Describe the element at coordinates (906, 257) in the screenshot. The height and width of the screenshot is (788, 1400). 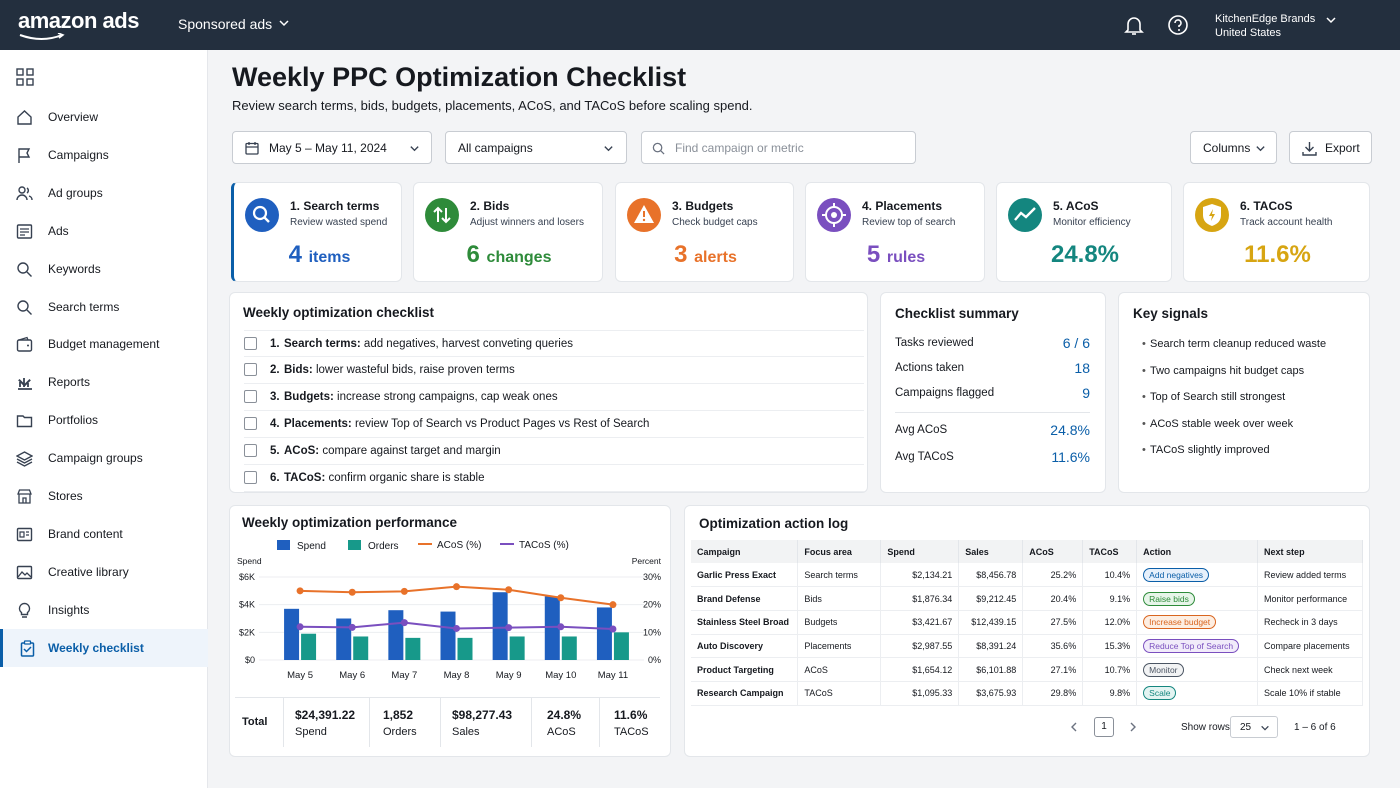
I see `step-value-unit: rules` at that location.